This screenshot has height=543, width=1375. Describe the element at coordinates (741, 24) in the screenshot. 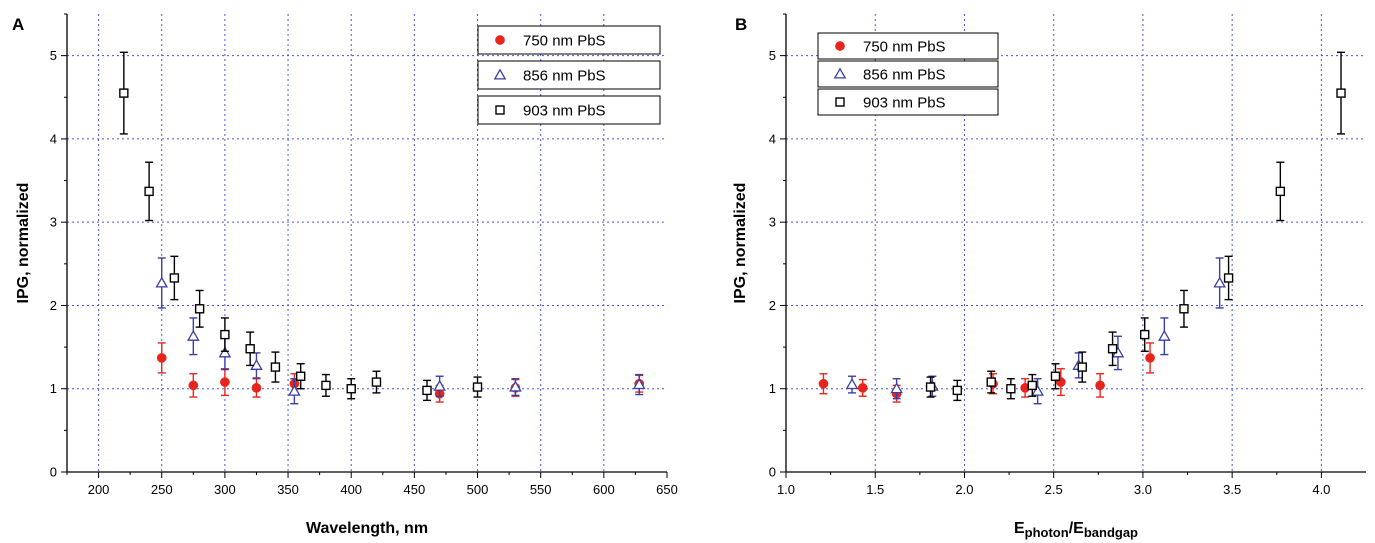

I see `panel-letter: B` at that location.